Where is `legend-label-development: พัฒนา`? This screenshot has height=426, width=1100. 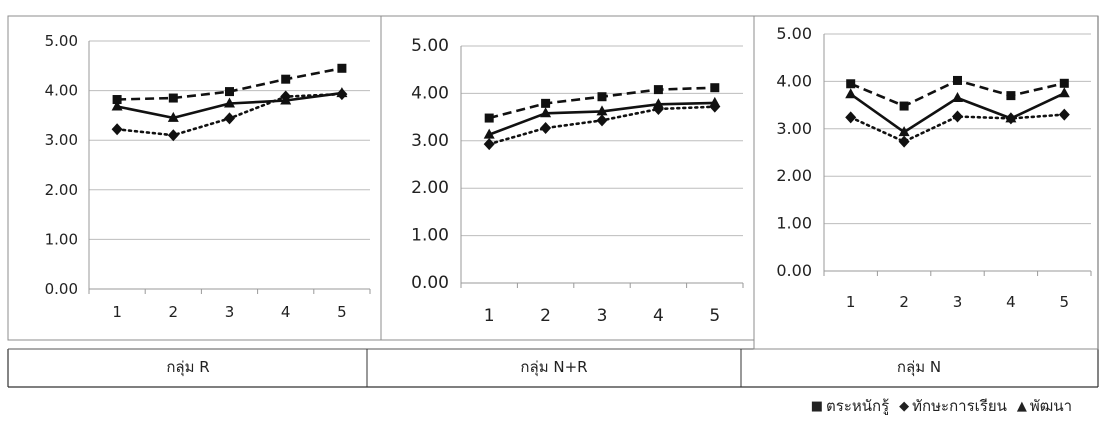 legend-label-development: พัฒนา is located at coordinates (1050, 406).